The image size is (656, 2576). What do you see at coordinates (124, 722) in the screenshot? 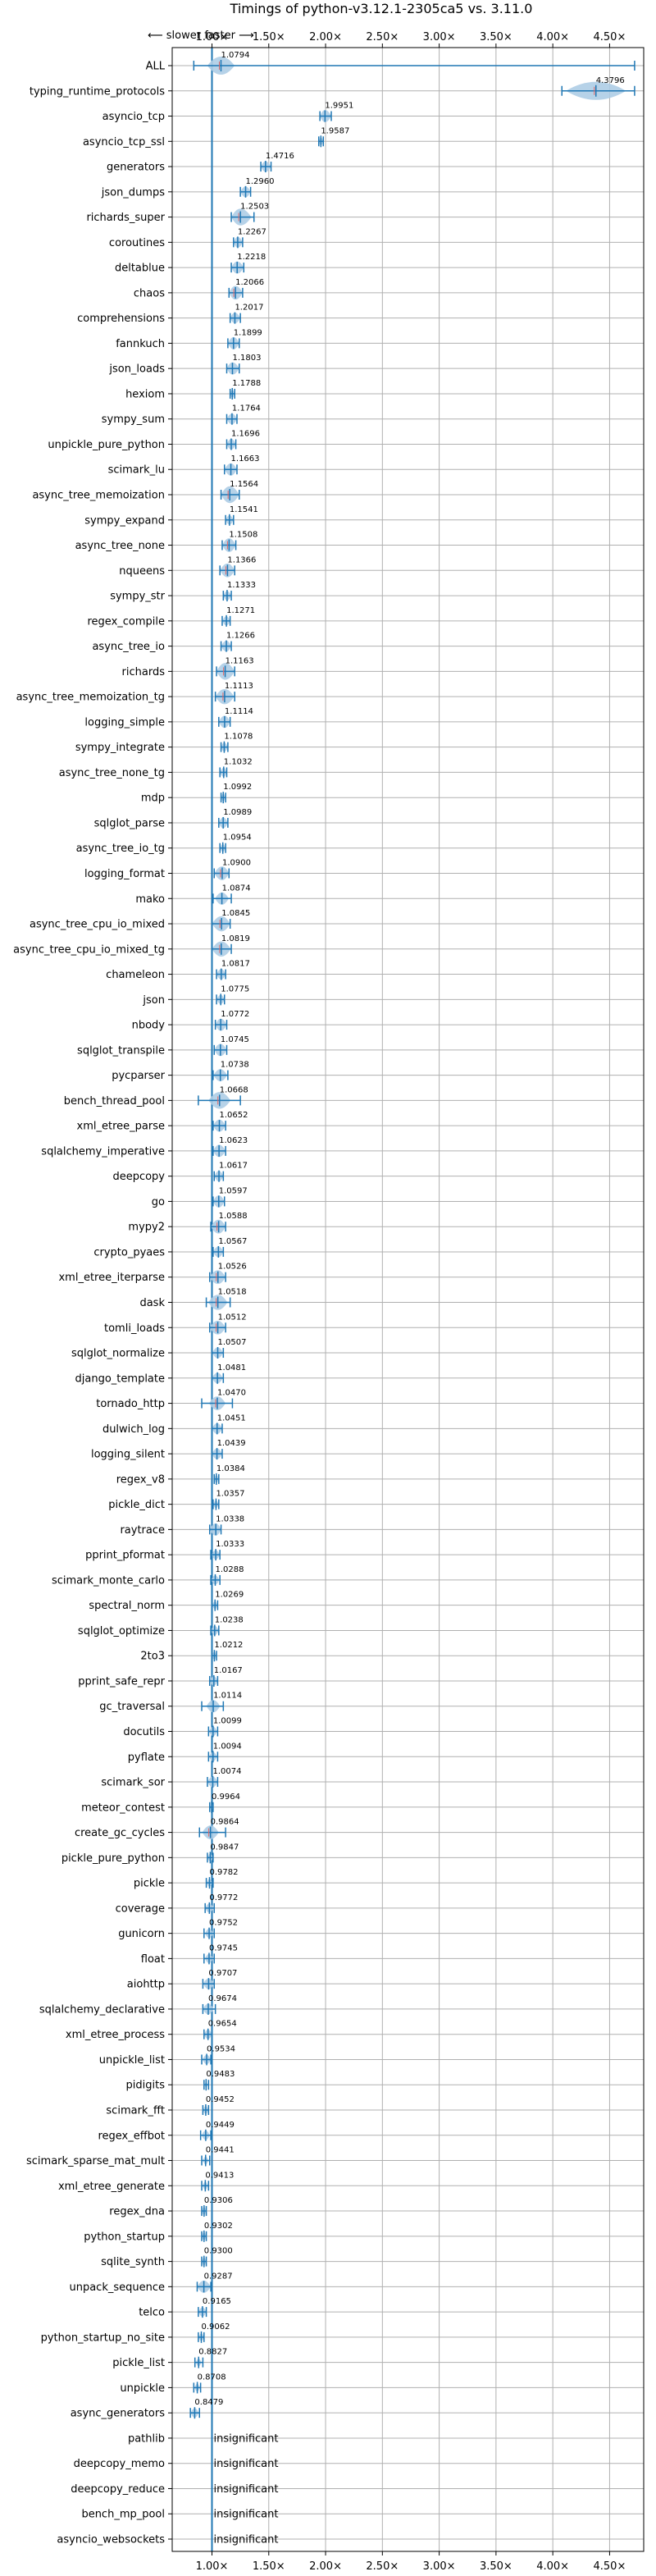
I see `benchmark-label: logging_simple` at bounding box center [124, 722].